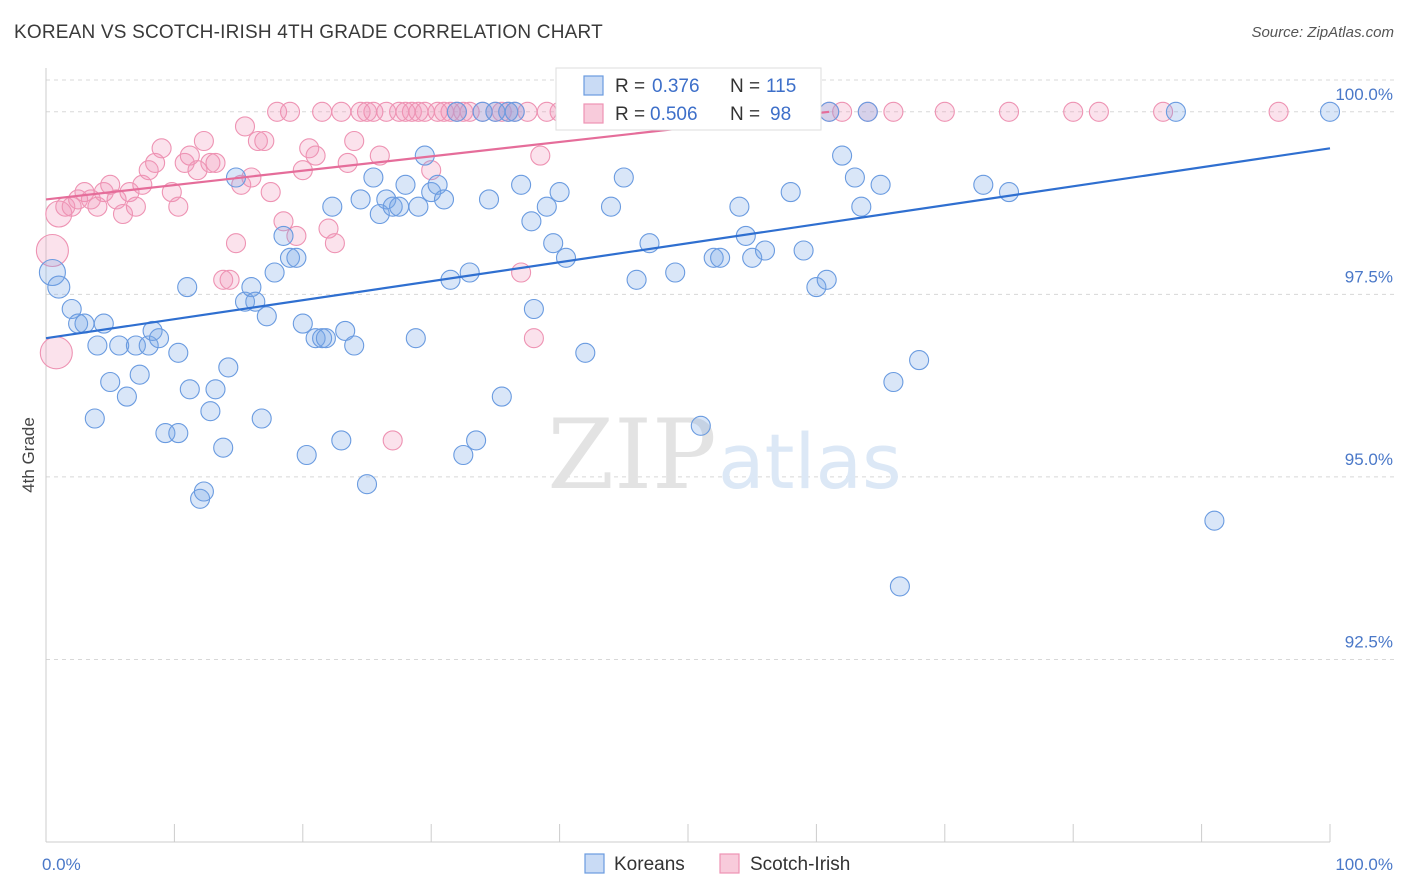 The height and width of the screenshot is (892, 1406). What do you see at coordinates (1322, 32) in the screenshot?
I see `source-credit: Source: ZipAtlas.com` at bounding box center [1322, 32].